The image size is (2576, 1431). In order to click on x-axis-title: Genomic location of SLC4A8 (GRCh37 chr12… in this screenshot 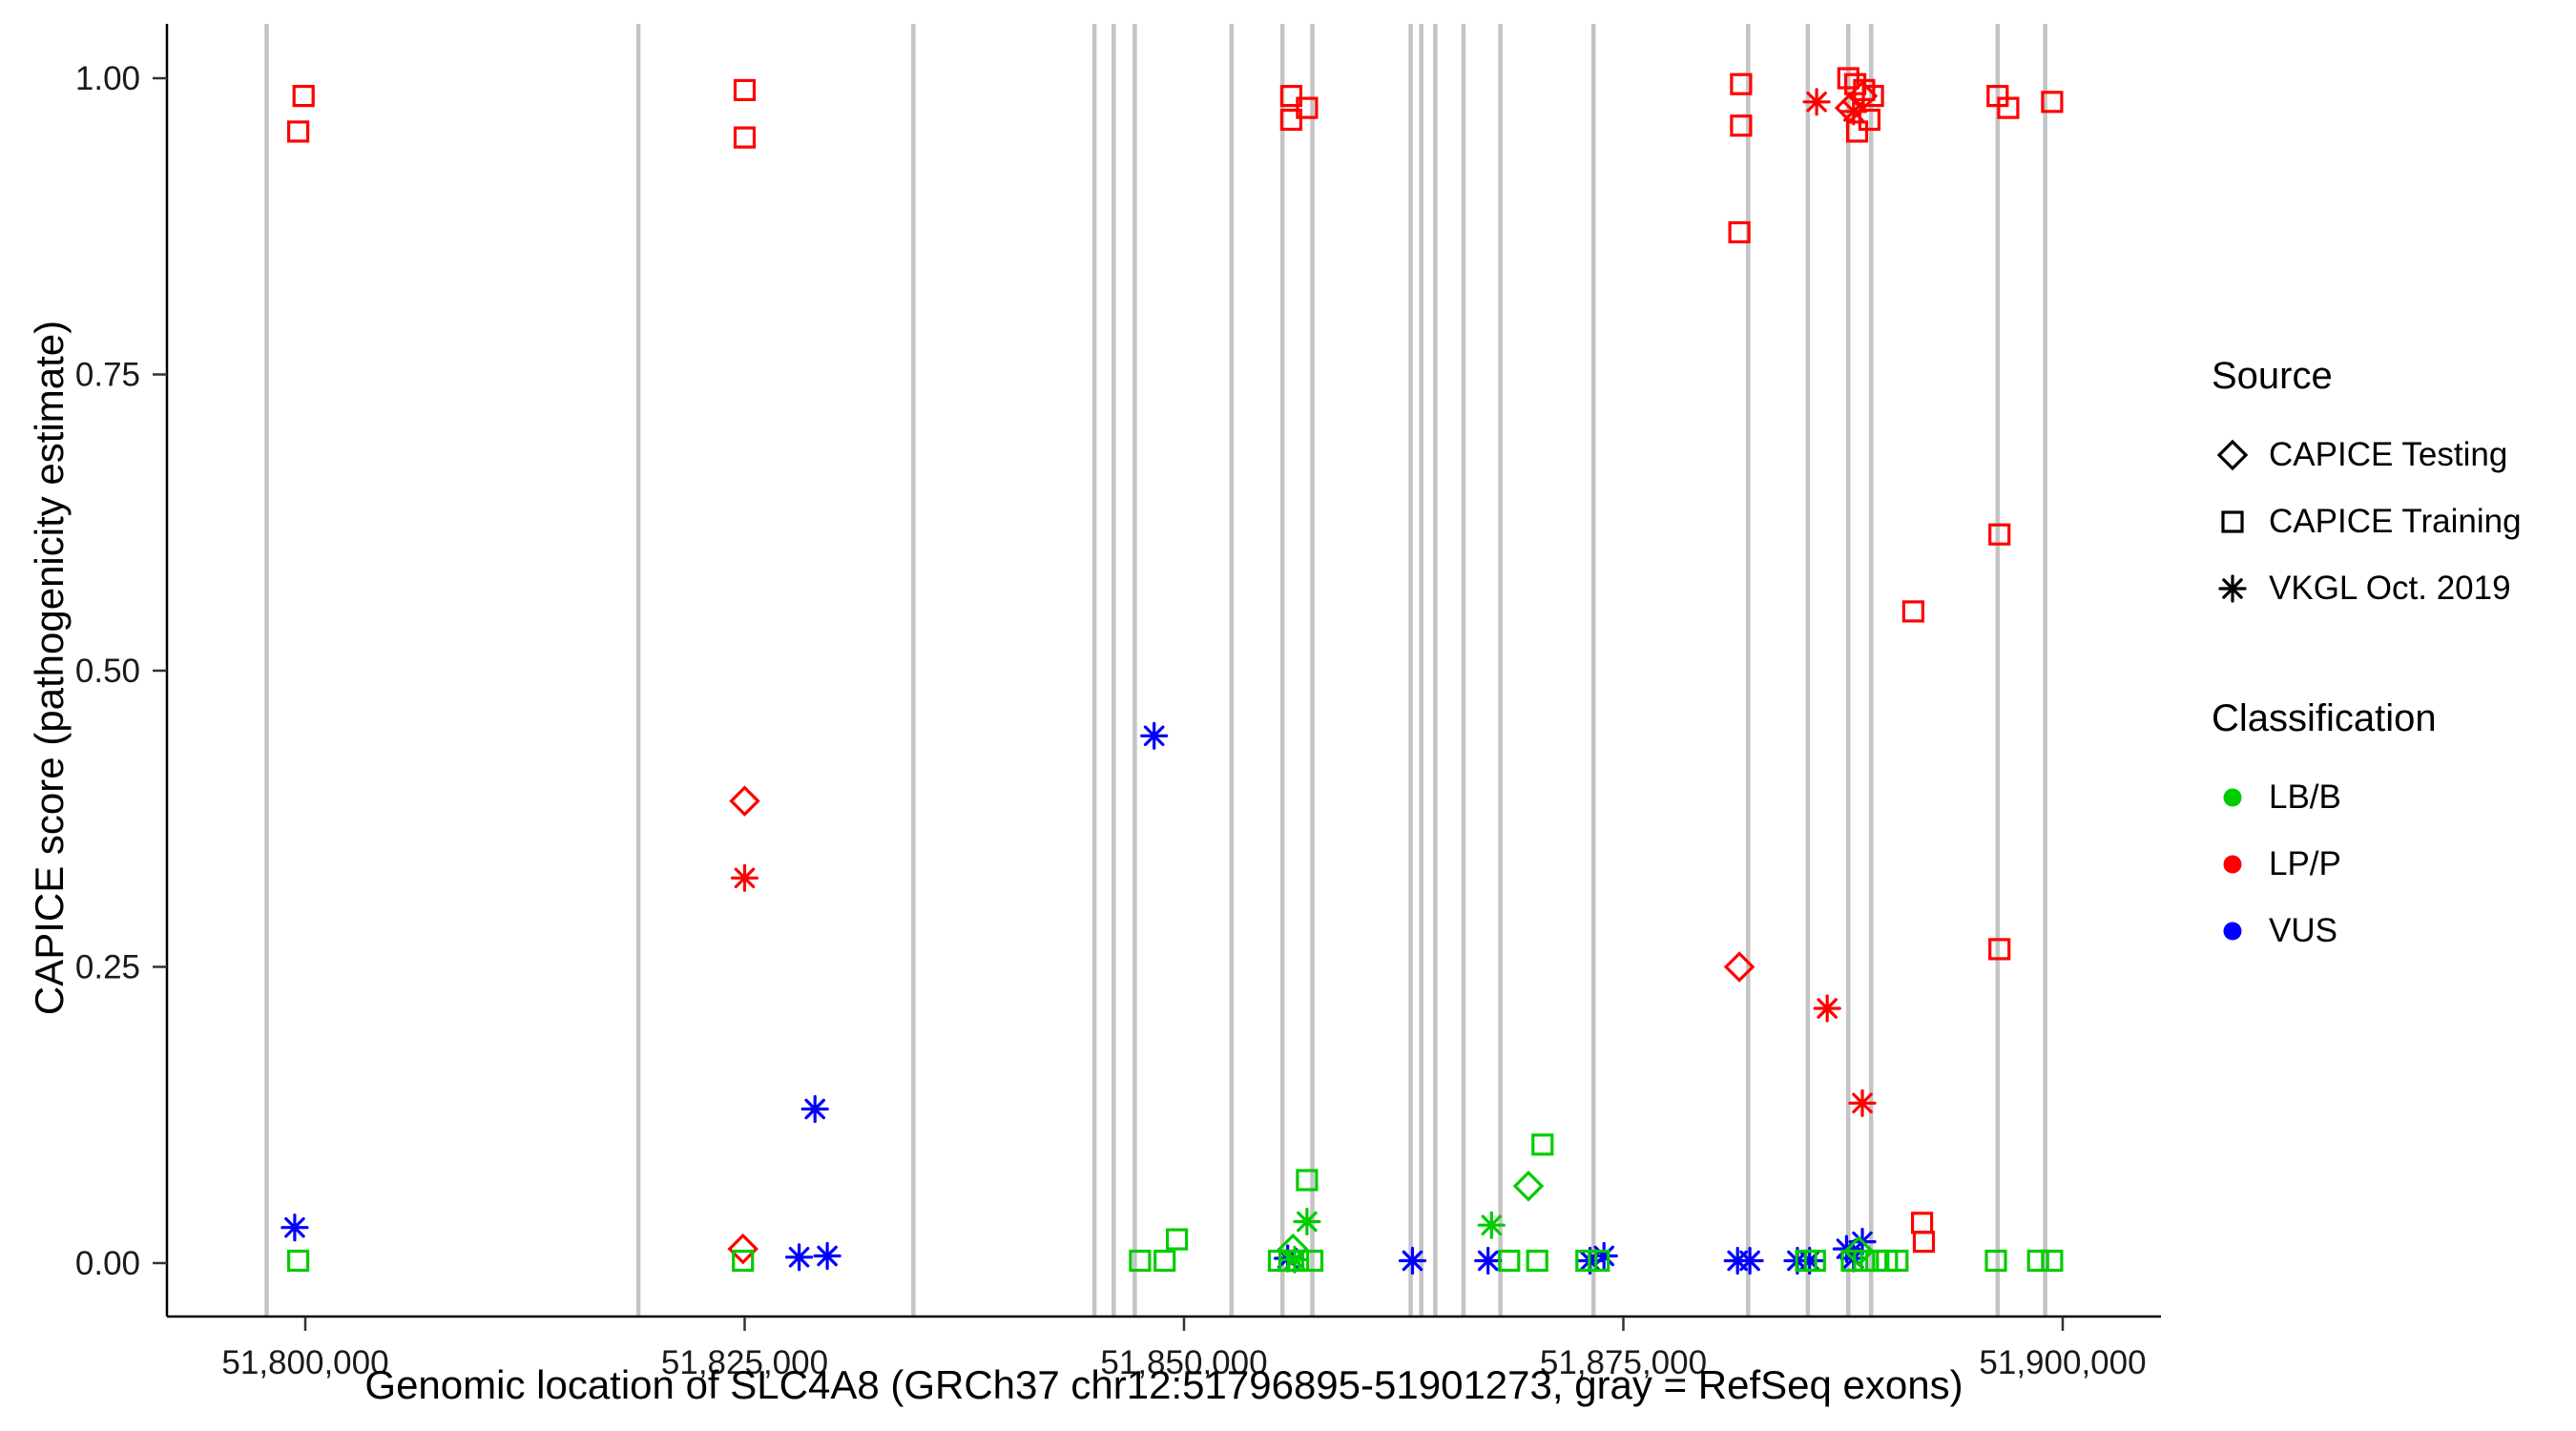, I will do `click(1163, 1384)`.